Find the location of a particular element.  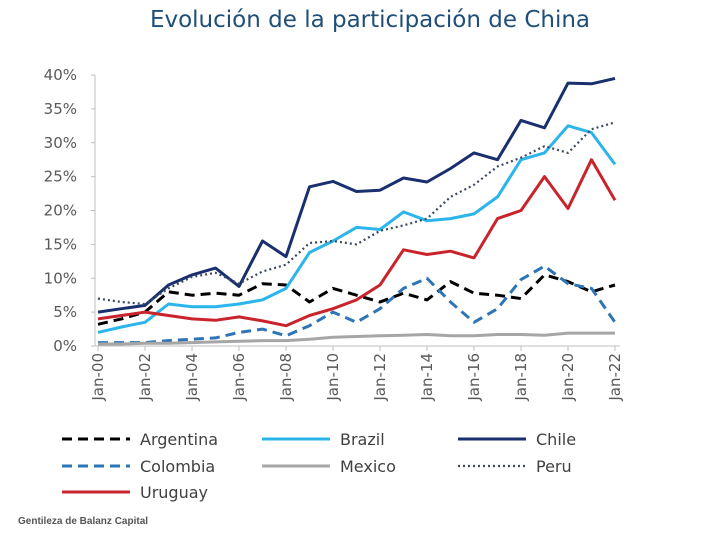

x-tick-label: Jan-22 is located at coordinates (615, 377).